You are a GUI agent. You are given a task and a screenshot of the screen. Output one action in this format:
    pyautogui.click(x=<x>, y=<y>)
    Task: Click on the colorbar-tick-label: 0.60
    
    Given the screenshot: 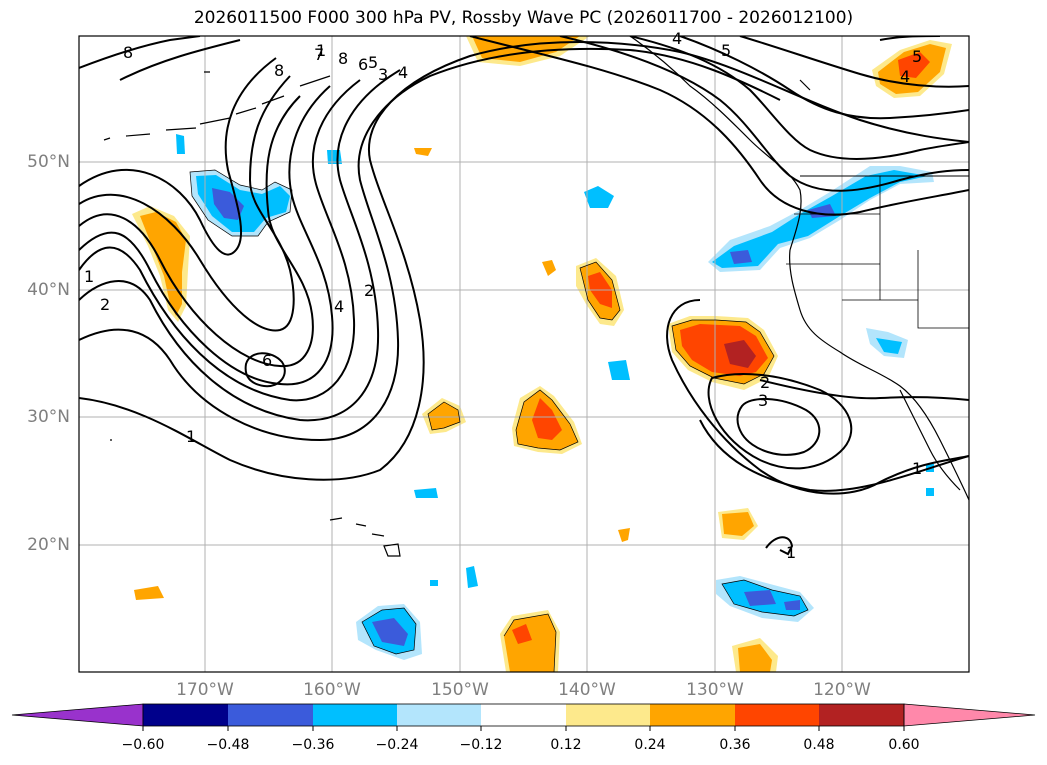 What is the action you would take?
    pyautogui.click(x=904, y=745)
    